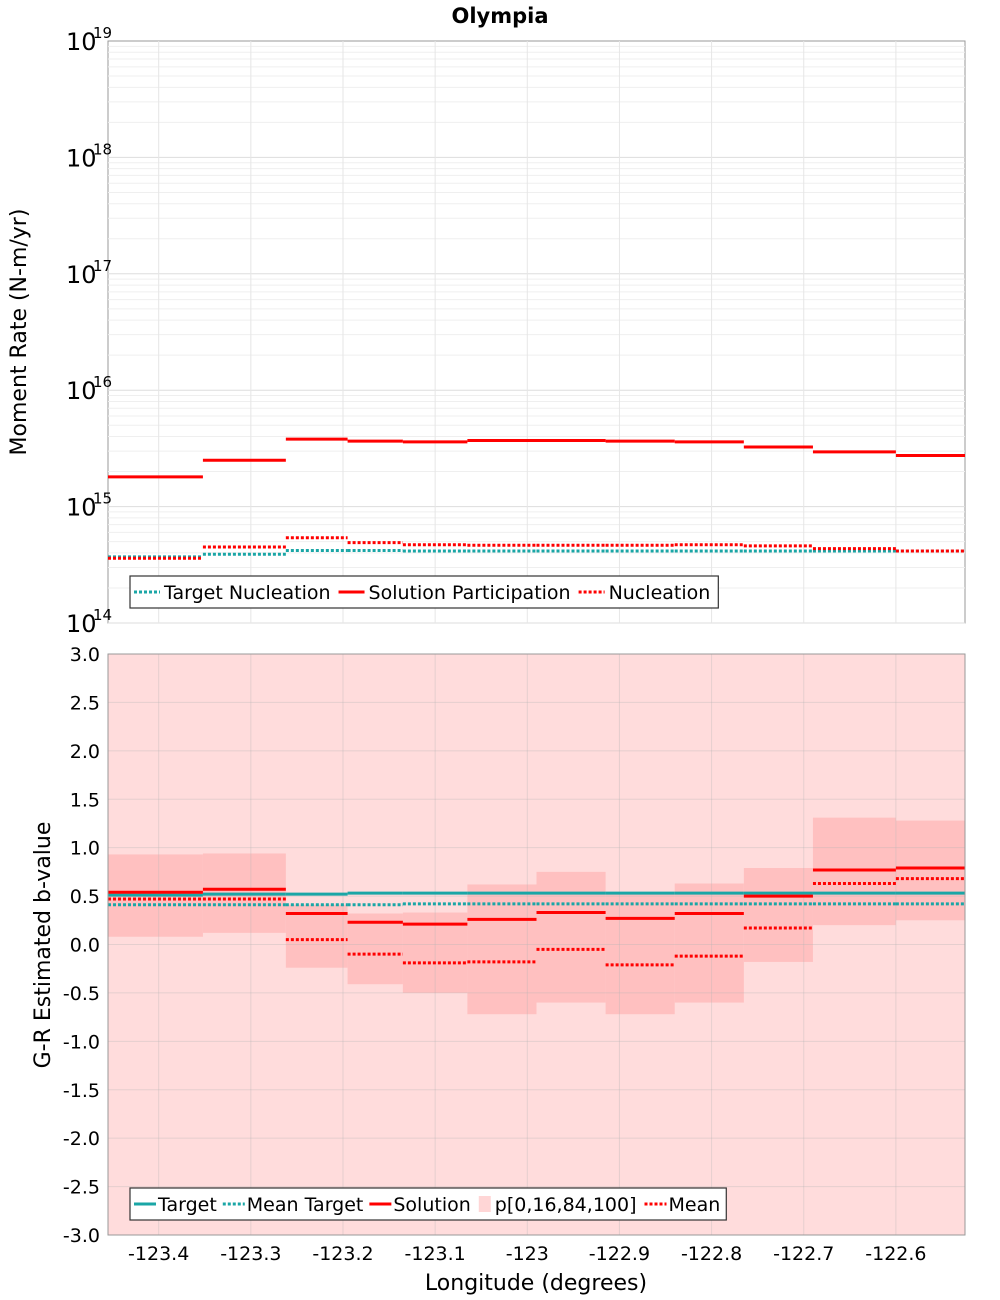  What do you see at coordinates (536, 498) in the screenshot?
I see `moment-rate-series` at bounding box center [536, 498].